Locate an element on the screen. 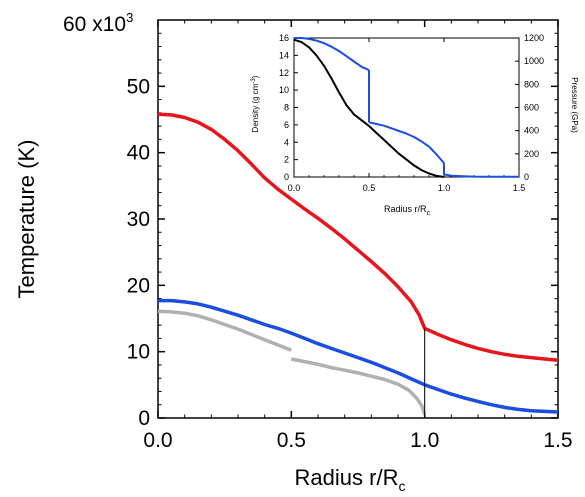  inset-x-axis-label-main: Radius r/R is located at coordinates (405, 209).